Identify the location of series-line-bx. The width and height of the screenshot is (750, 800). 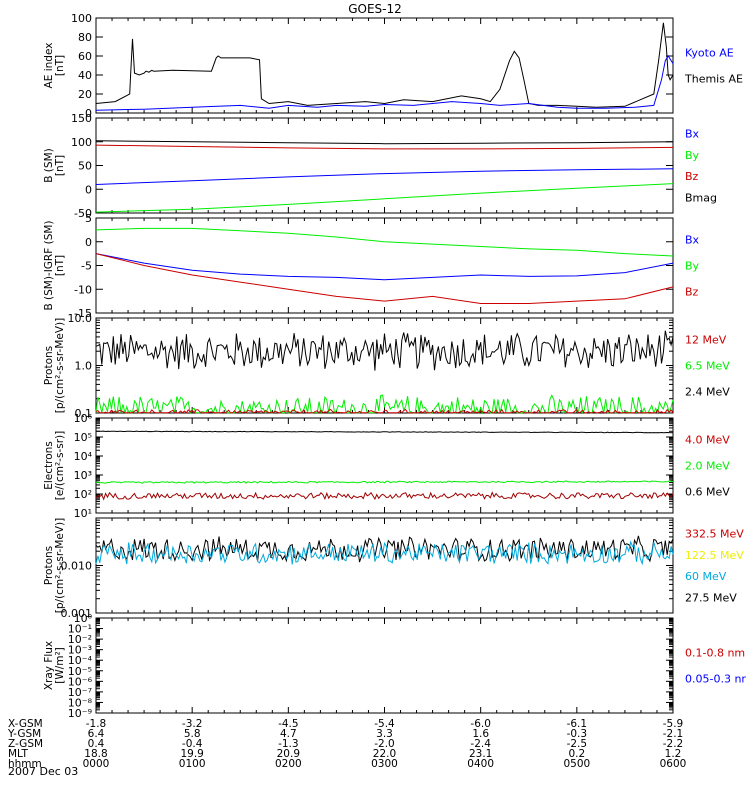
(384, 176).